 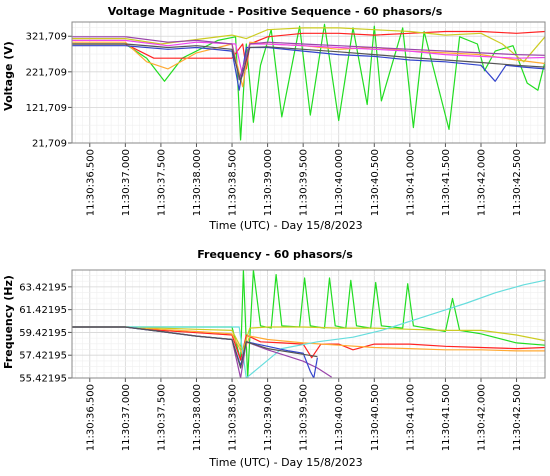 What do you see at coordinates (43, 310) in the screenshot?
I see `frequency-y-tick-label: 61.42195` at bounding box center [43, 310].